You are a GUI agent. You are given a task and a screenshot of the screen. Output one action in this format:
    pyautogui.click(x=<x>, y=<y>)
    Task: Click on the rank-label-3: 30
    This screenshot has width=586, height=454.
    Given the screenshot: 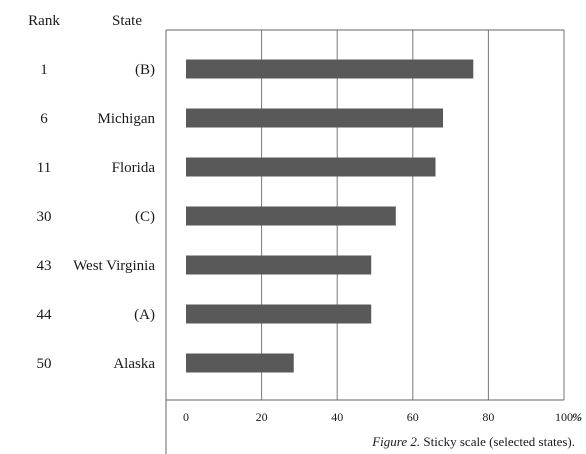 What is the action you would take?
    pyautogui.click(x=44, y=217)
    